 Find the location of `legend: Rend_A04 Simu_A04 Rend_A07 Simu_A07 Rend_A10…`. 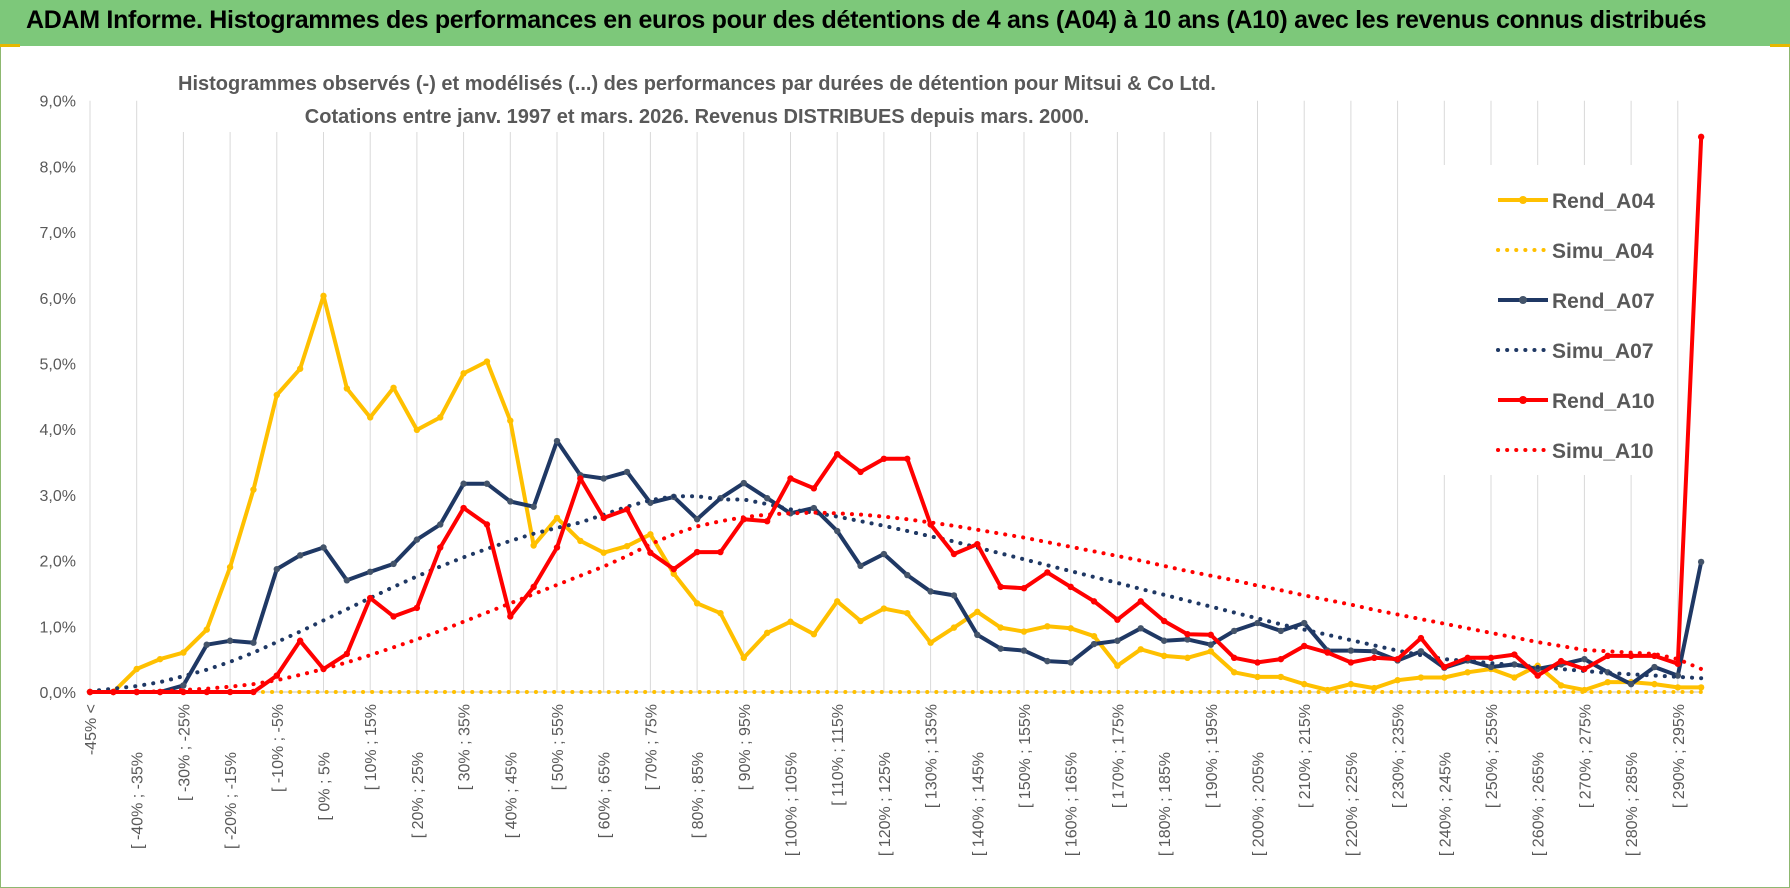

legend: Rend_A04 Simu_A04 Rend_A07 Simu_A07 Rend_A10… is located at coordinates (1575, 326).